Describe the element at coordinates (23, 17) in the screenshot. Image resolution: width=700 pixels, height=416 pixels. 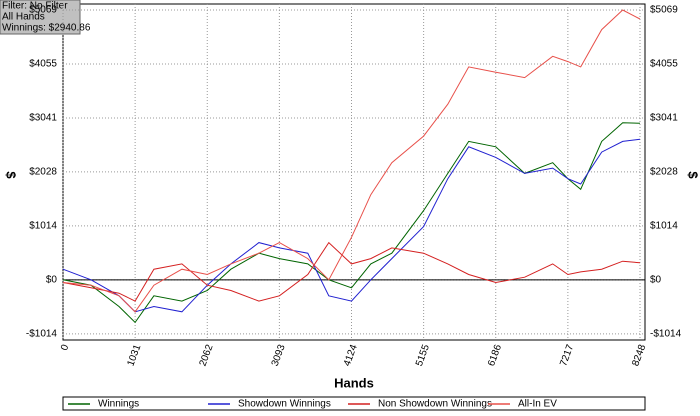
I see `info-text: All Hands` at that location.